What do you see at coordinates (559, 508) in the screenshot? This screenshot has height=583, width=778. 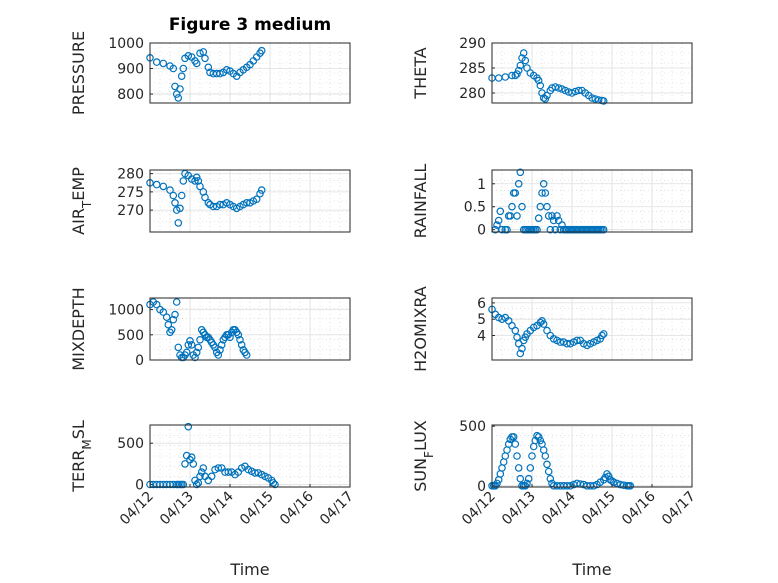 I see `x-tick-label: 04/14` at bounding box center [559, 508].